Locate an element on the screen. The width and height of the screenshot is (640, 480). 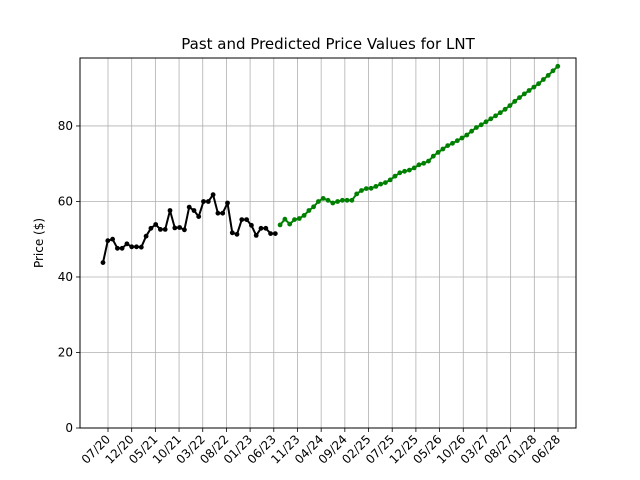
y-tick-label: 20 is located at coordinates (65, 352).